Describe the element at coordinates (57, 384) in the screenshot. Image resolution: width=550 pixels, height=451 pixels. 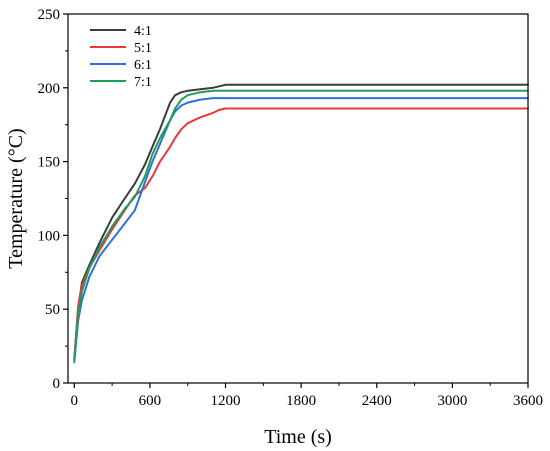
I see `y-tick-label: 0` at that location.